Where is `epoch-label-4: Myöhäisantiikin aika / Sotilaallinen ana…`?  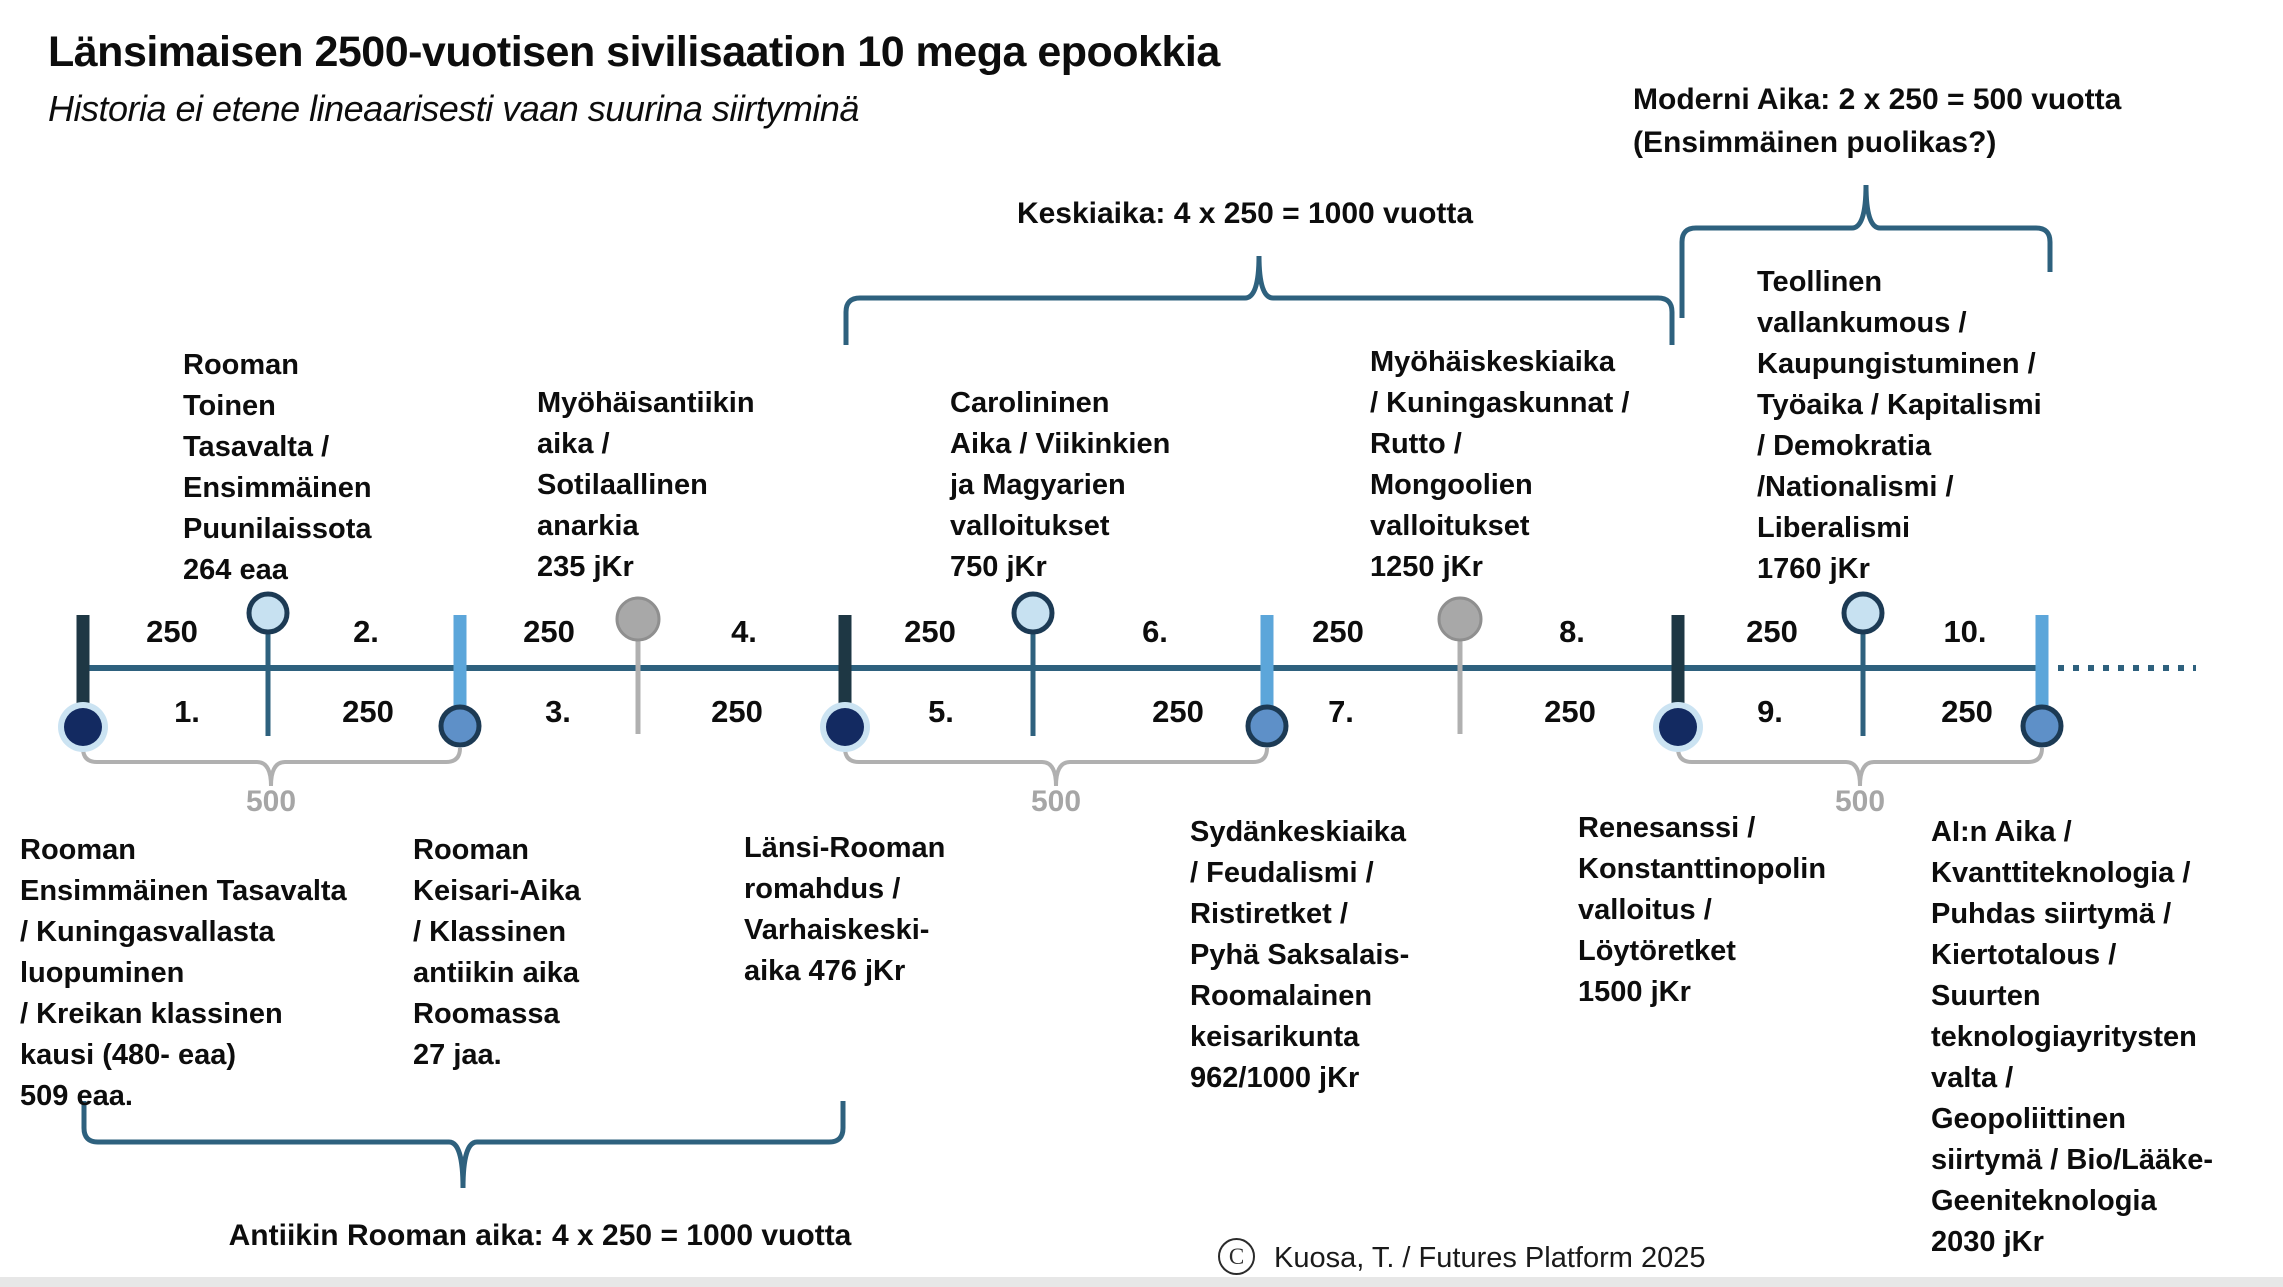
epoch-label-4: Myöhäisantiikin aika / Sotilaallinen ana… is located at coordinates (646, 485).